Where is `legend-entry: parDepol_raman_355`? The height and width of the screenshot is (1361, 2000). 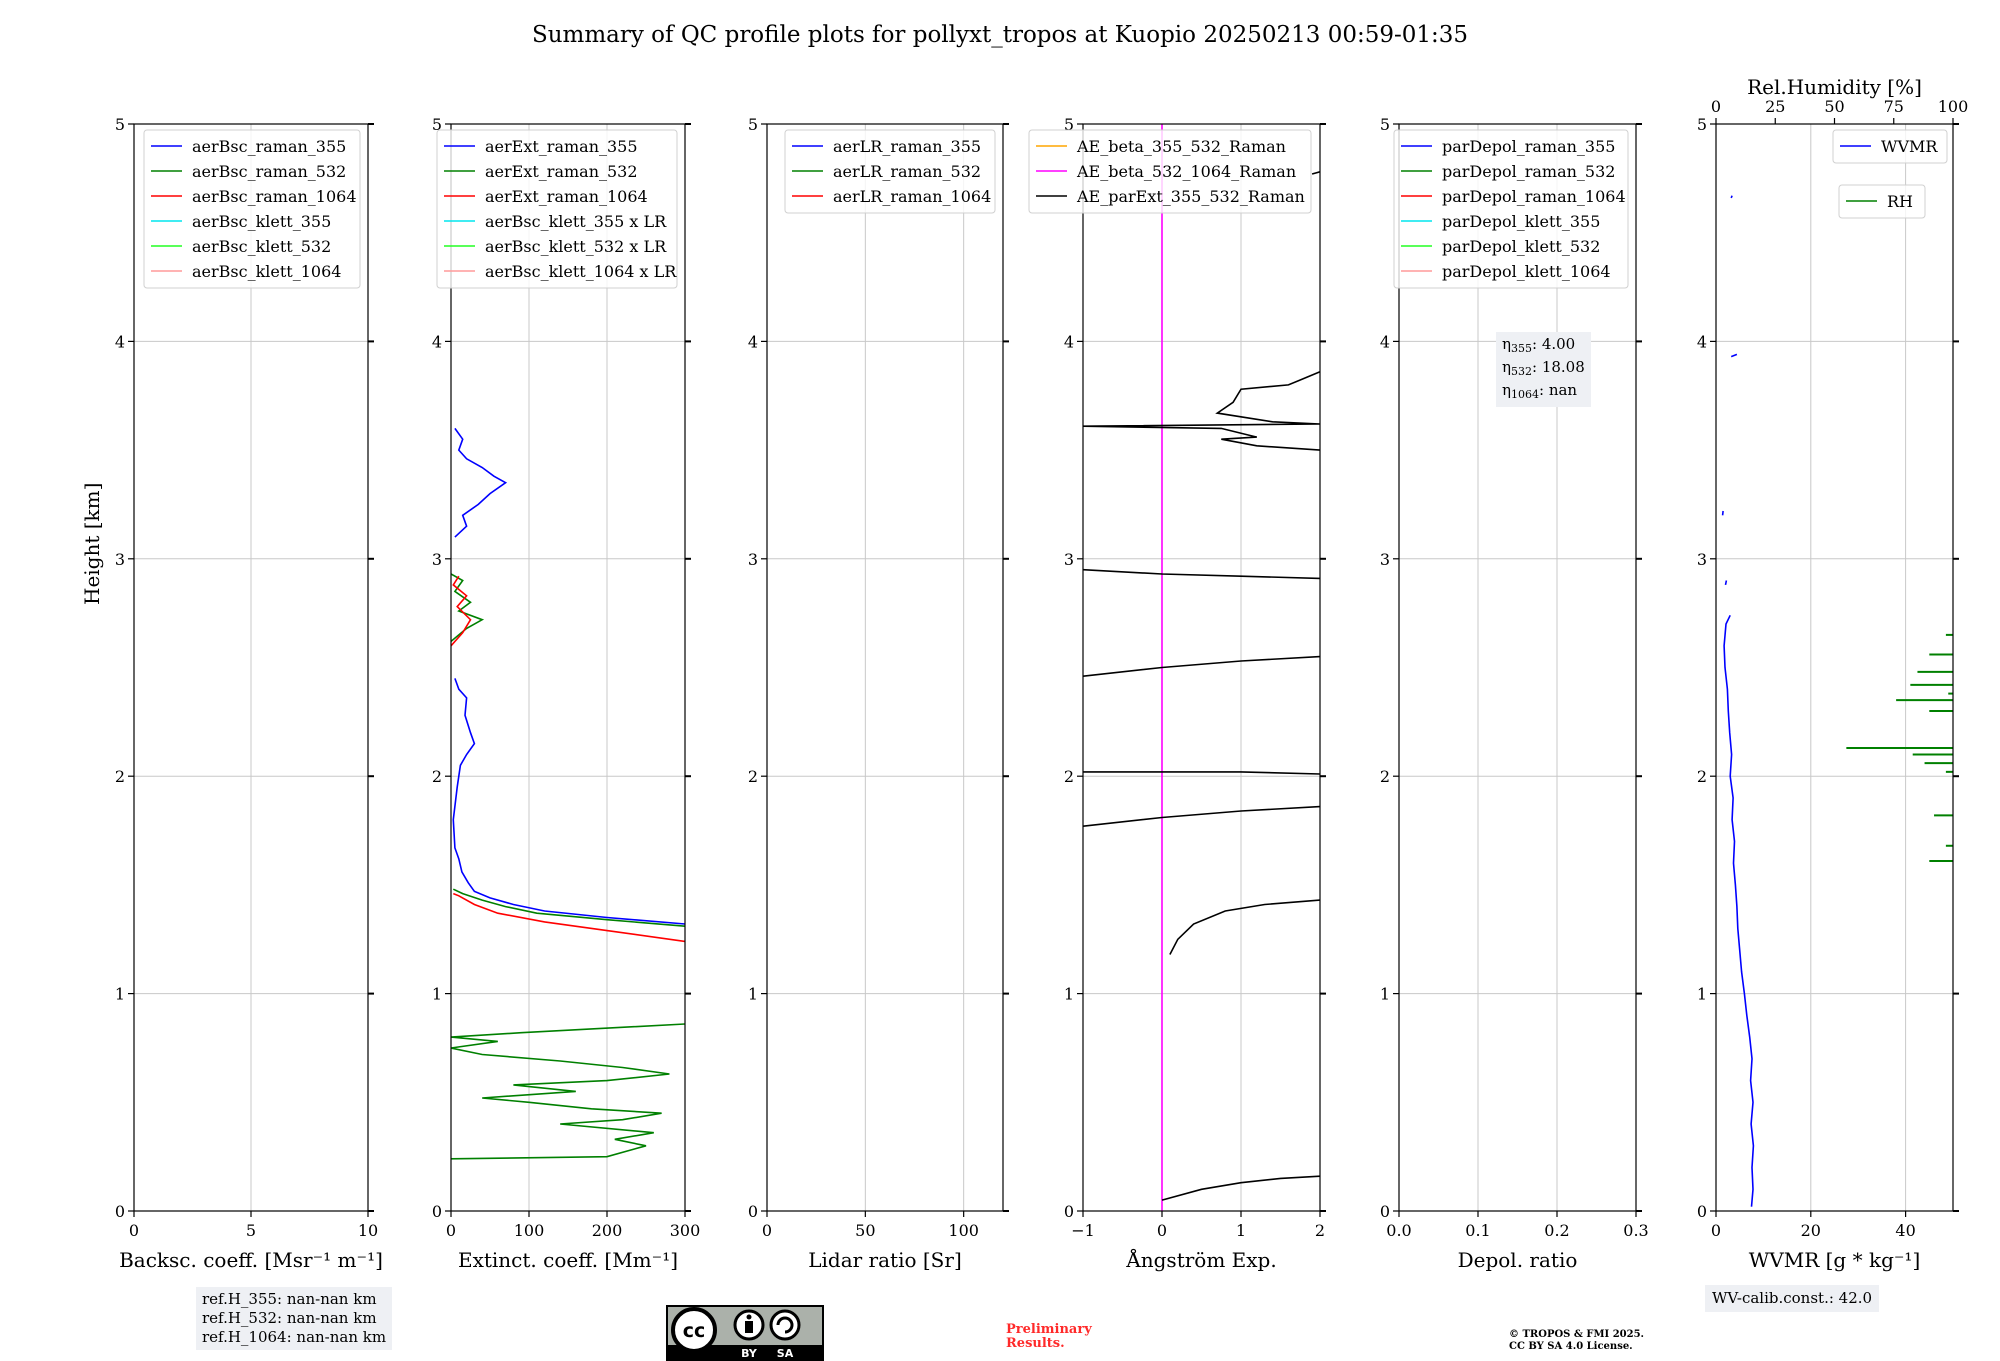
legend-entry: parDepol_raman_355 is located at coordinates (1528, 146).